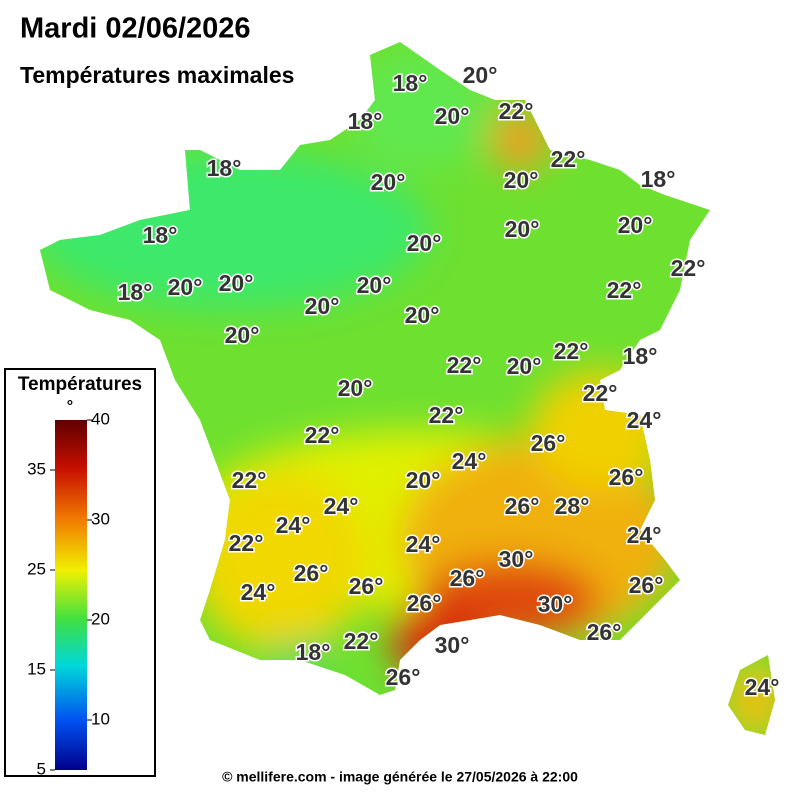 The image size is (800, 800). I want to click on subtitle: Températures maximales, so click(157, 75).